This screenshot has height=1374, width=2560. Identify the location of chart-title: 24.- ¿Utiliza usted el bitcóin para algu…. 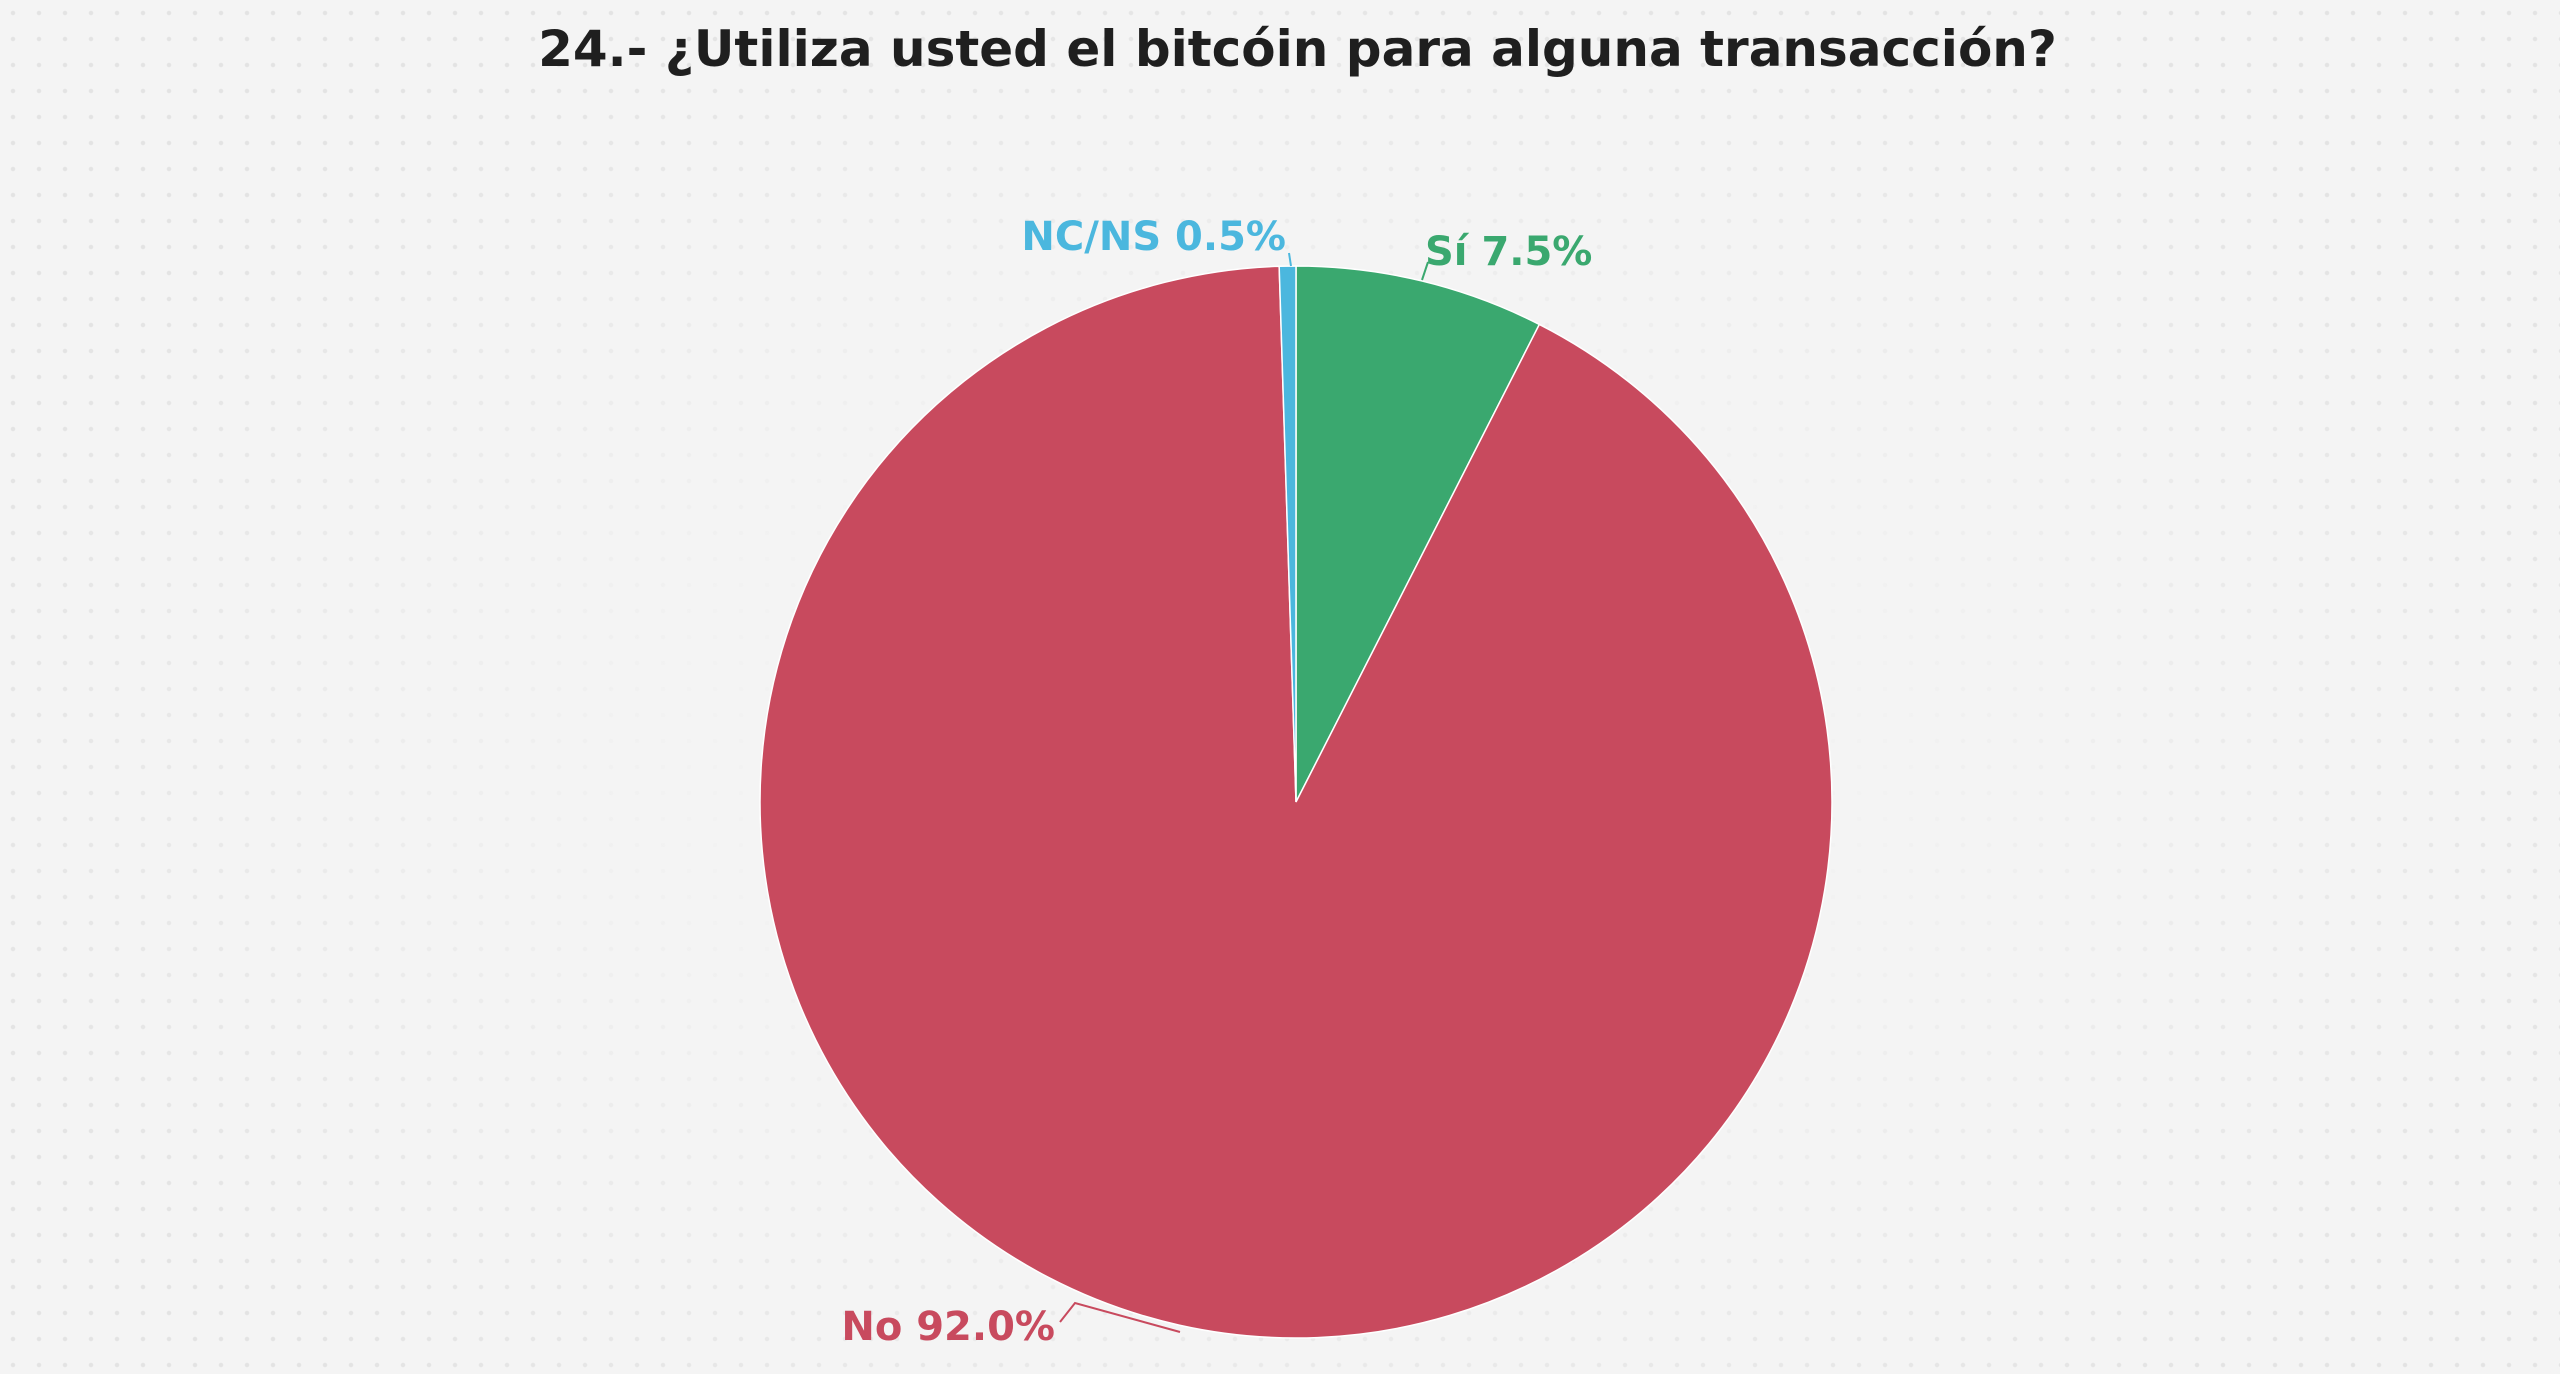
(1297, 49).